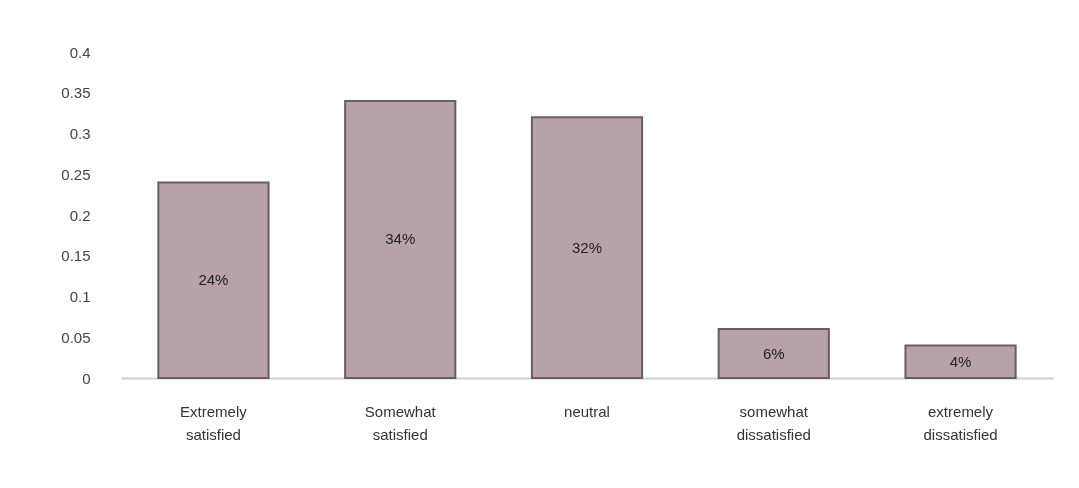  I want to click on x-tick-label: neutral, so click(587, 411).